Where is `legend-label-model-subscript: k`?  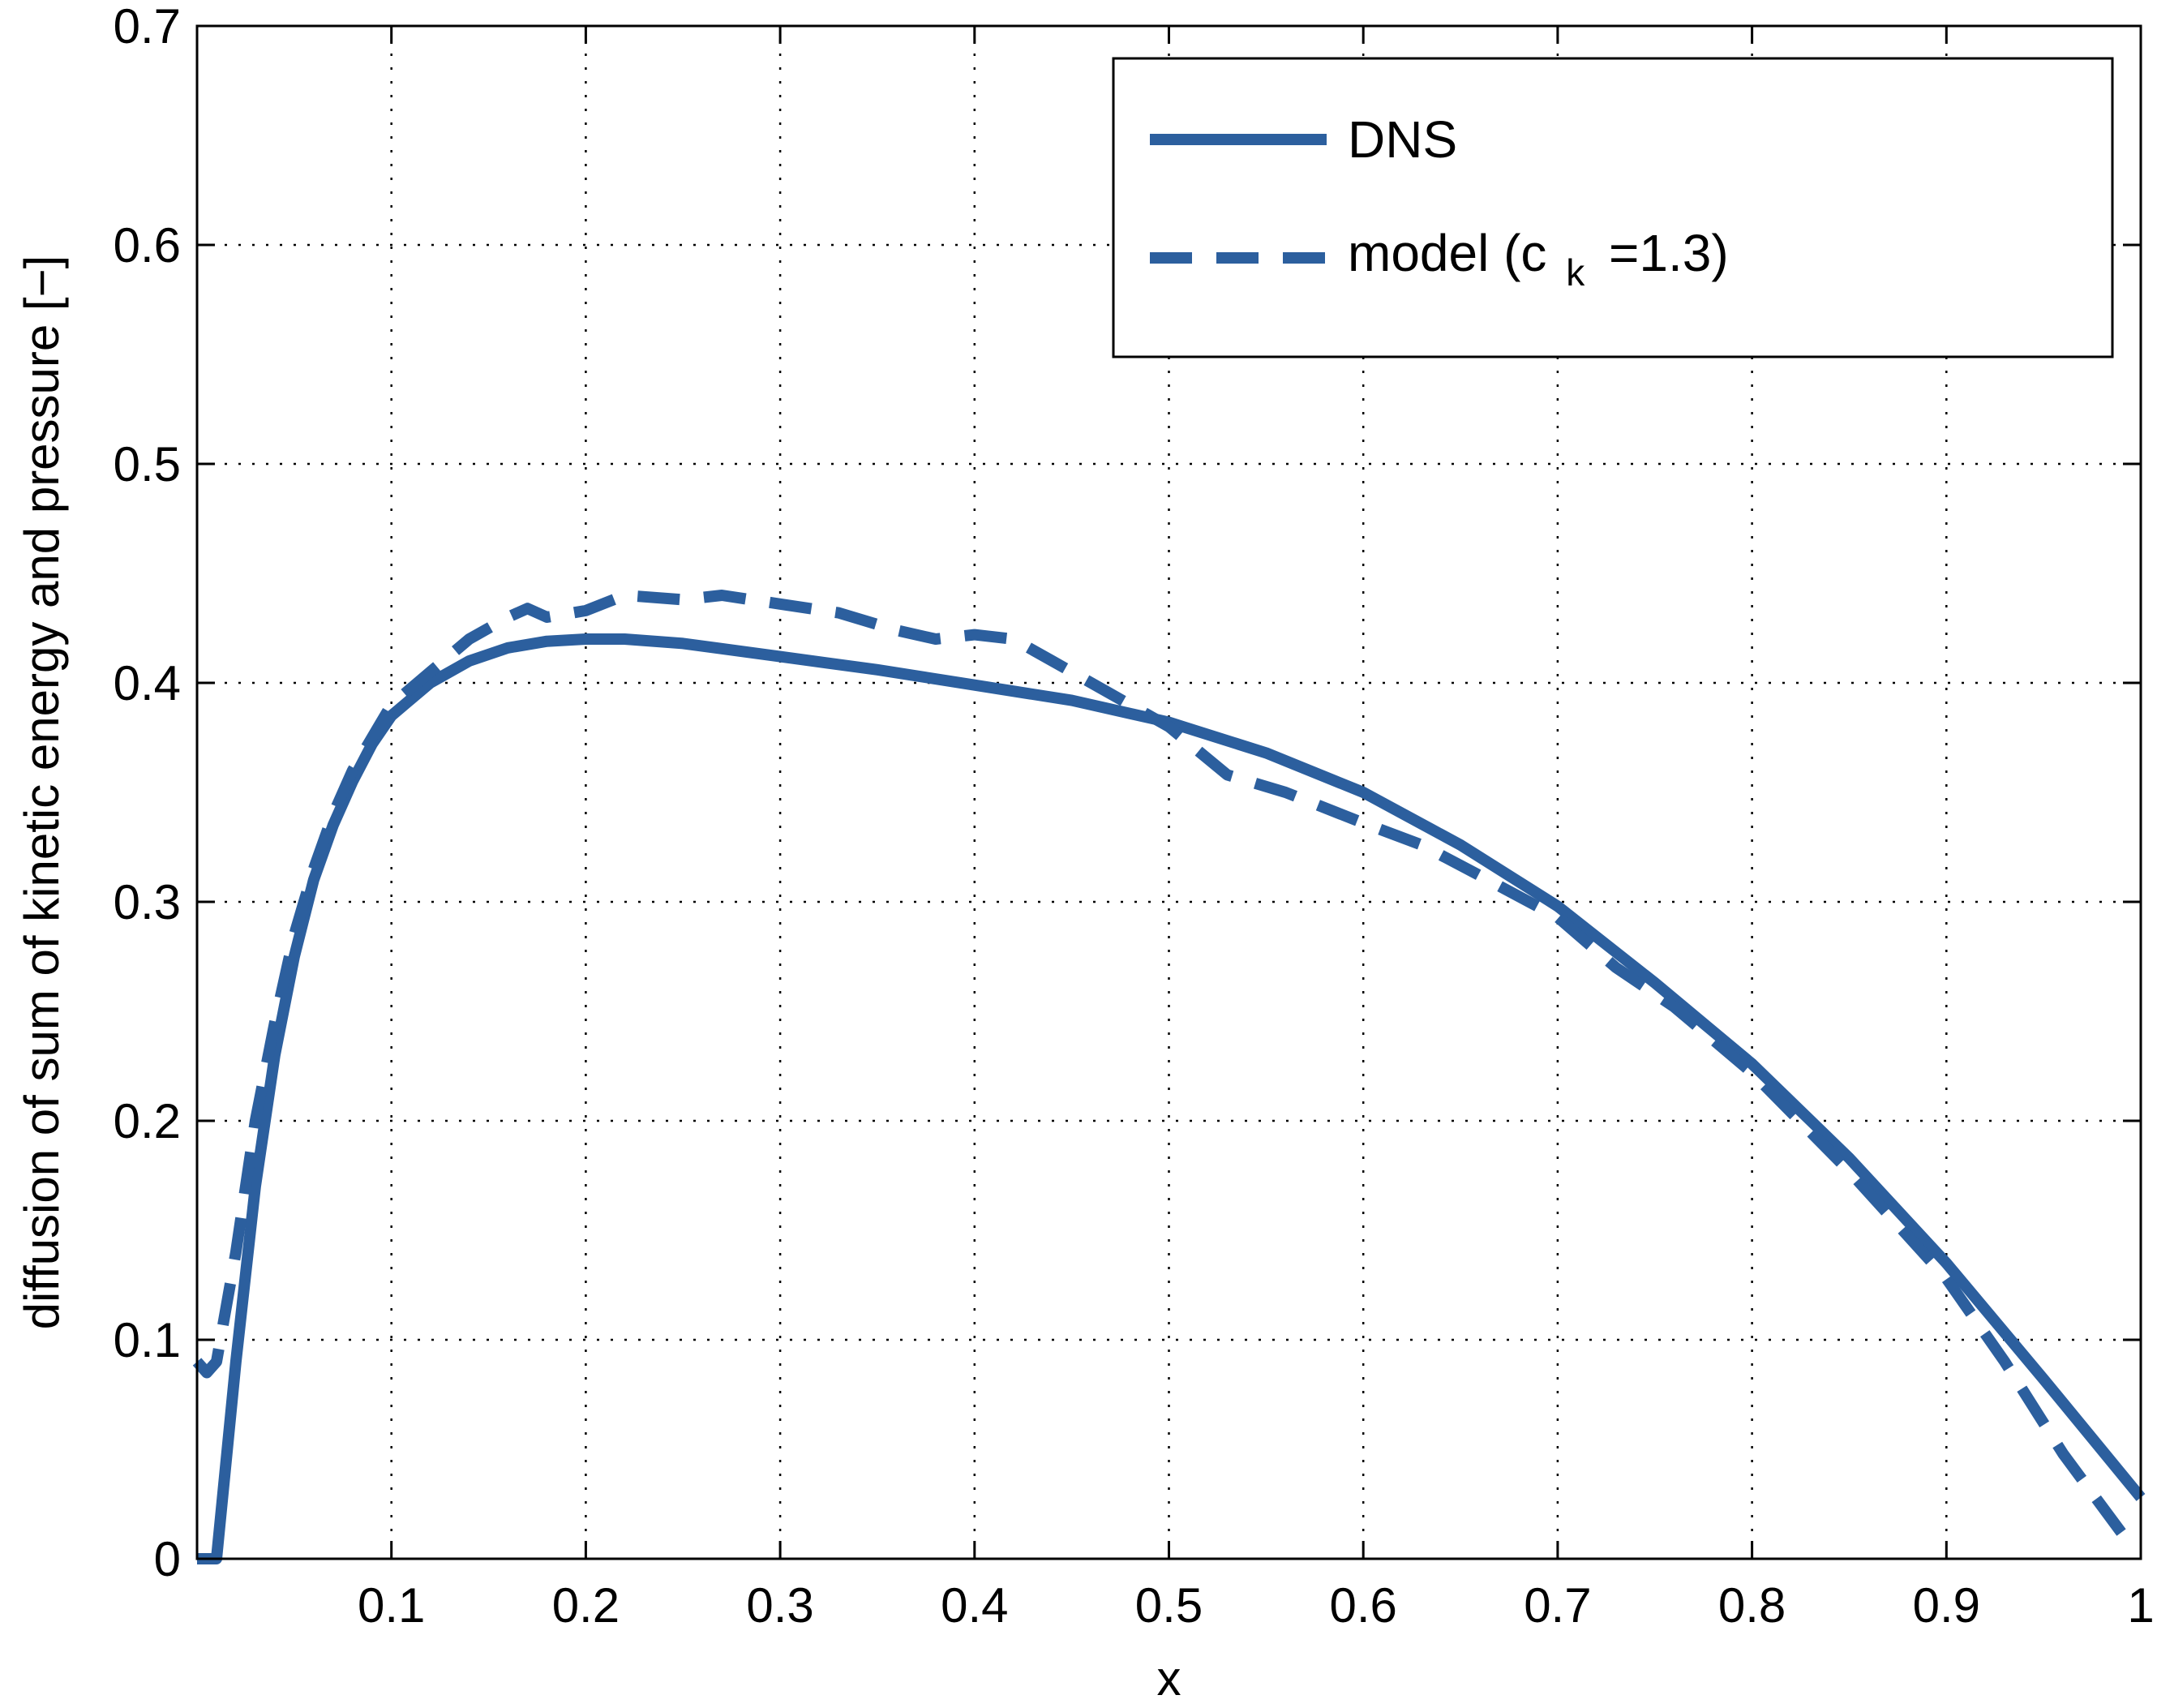 legend-label-model-subscript: k is located at coordinates (1575, 272).